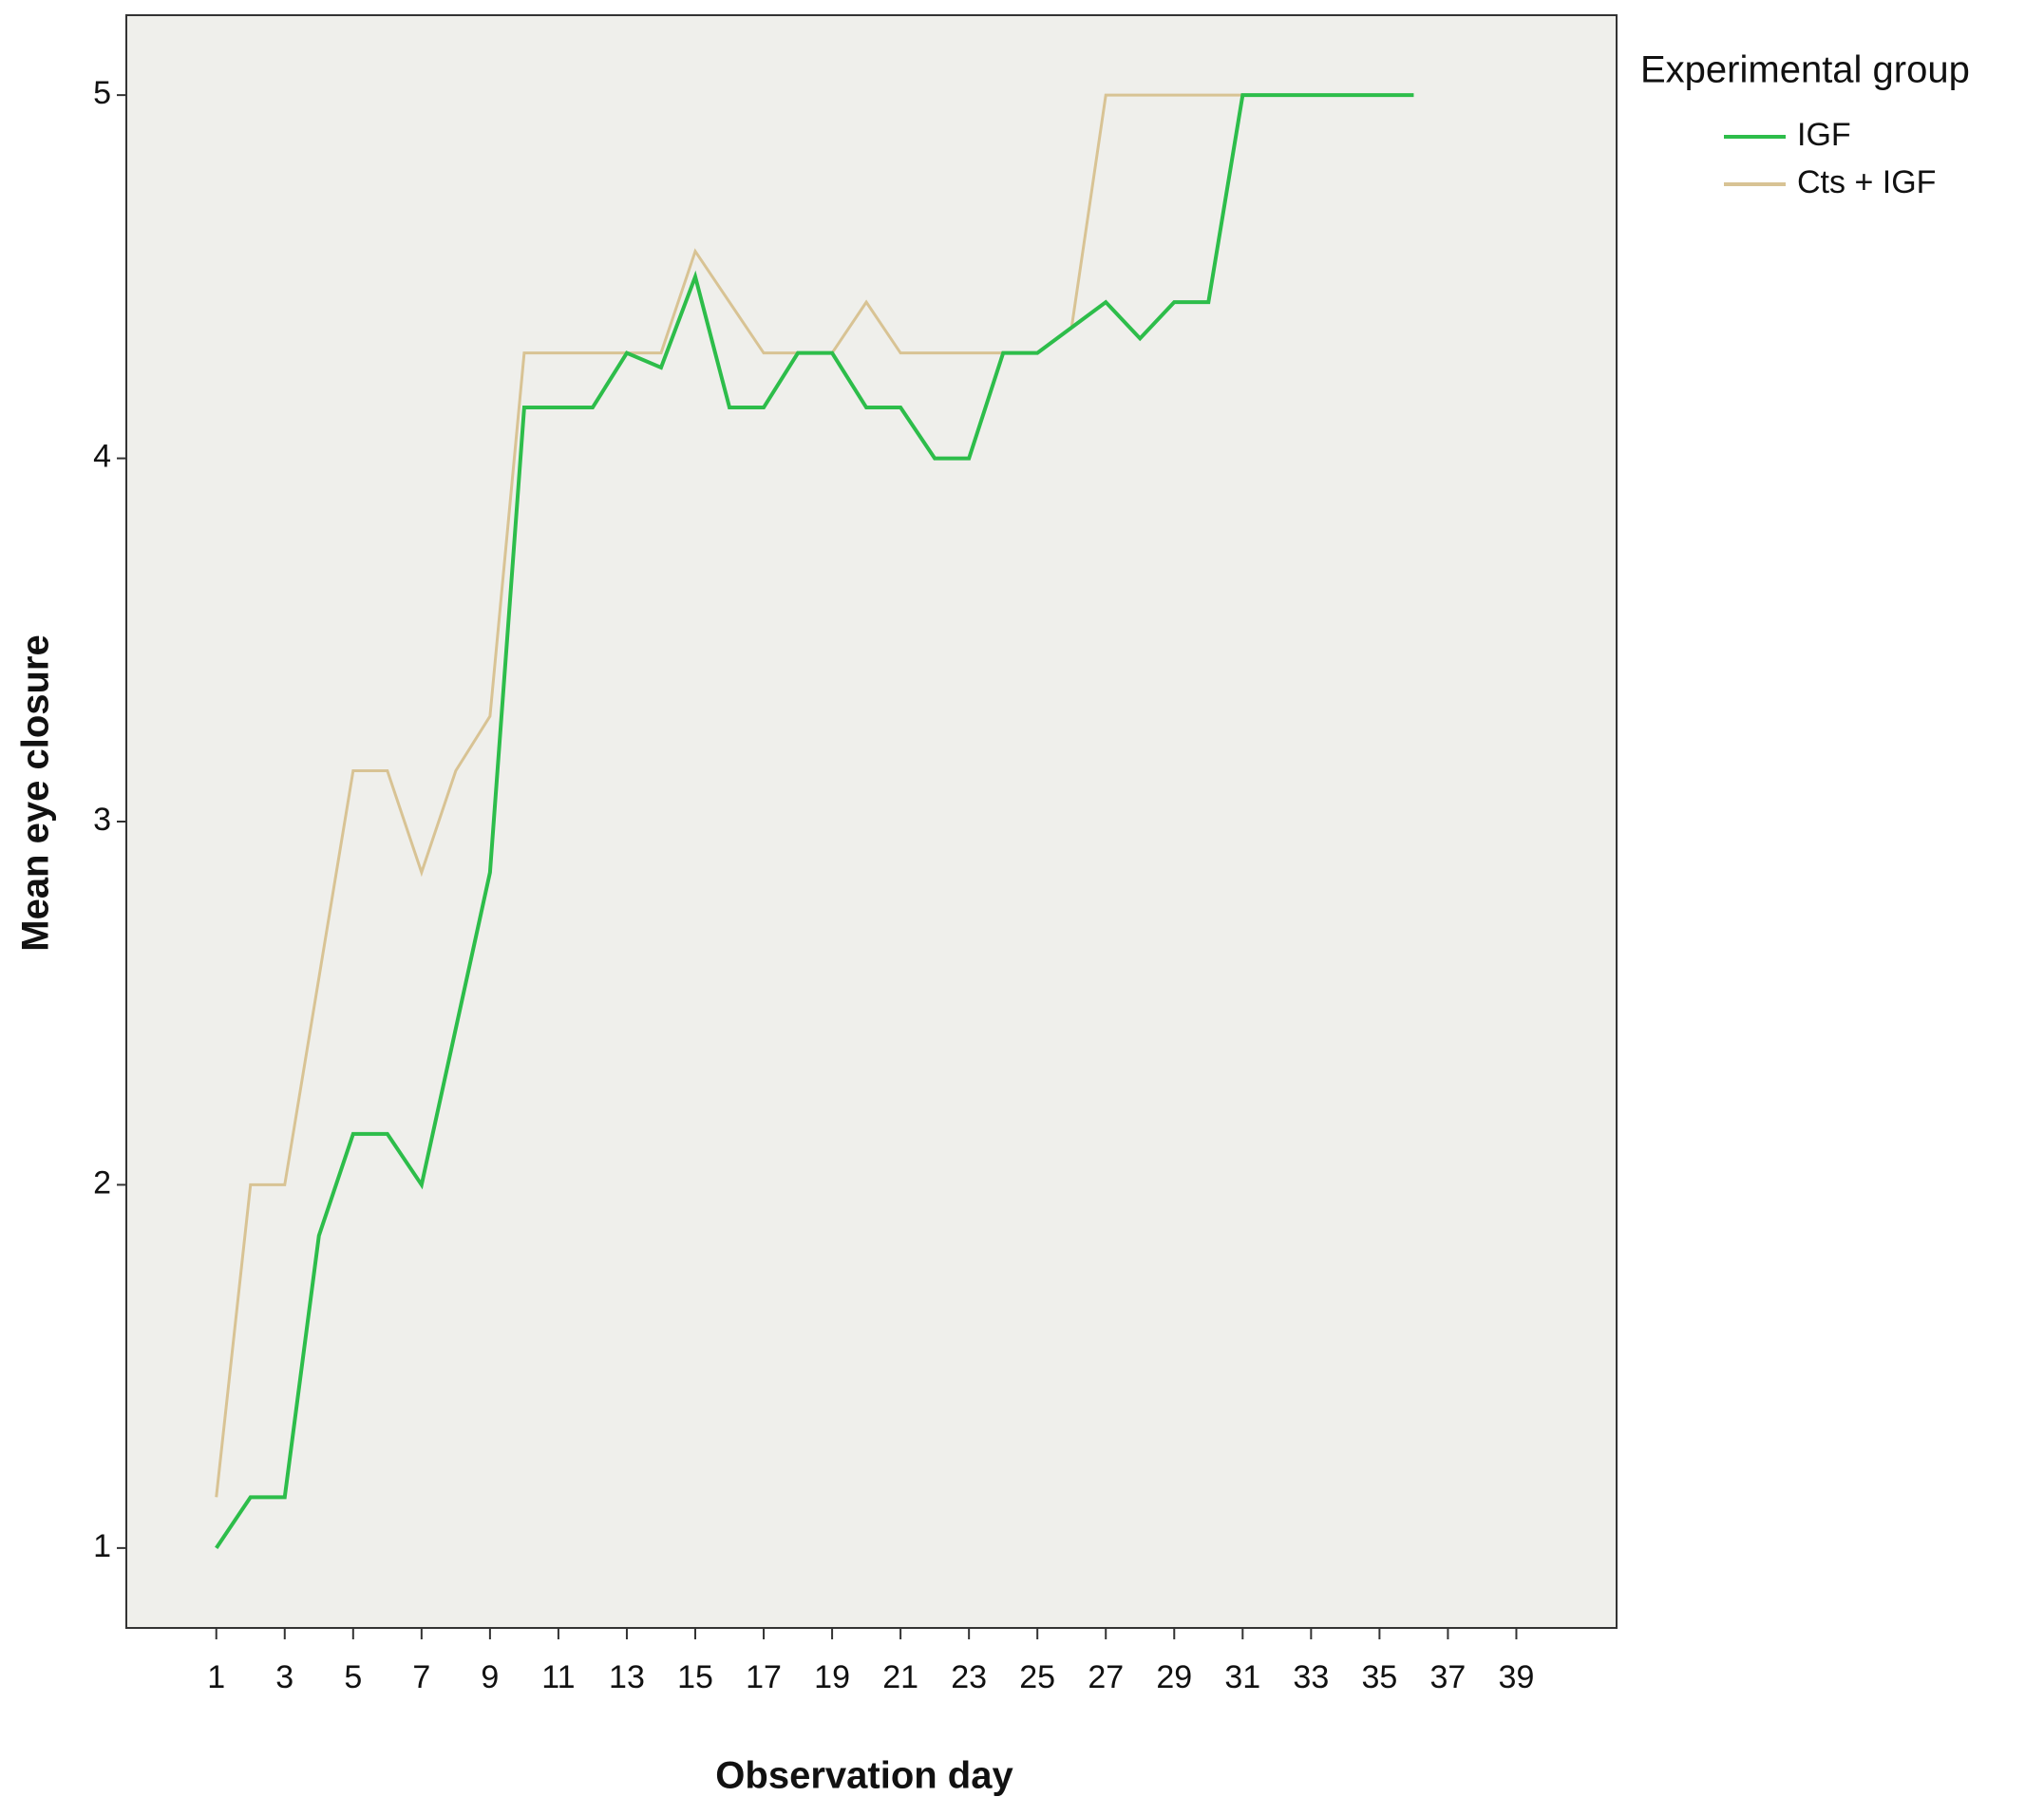  Describe the element at coordinates (421, 1677) in the screenshot. I see `x-tick-label: 7` at that location.